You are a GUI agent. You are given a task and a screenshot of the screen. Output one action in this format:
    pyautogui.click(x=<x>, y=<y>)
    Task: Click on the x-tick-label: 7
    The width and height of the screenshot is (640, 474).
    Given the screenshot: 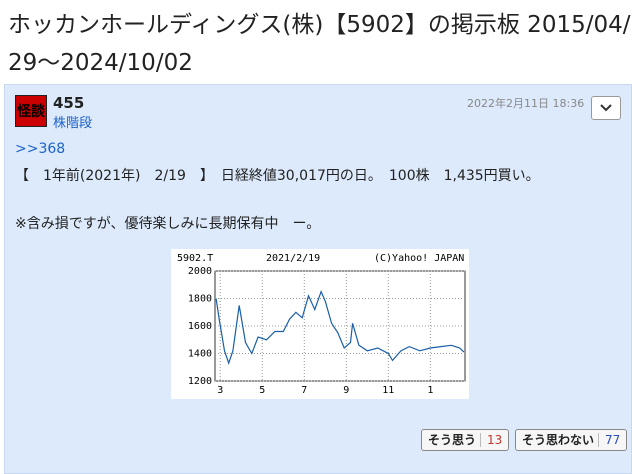 What is the action you would take?
    pyautogui.click(x=304, y=390)
    